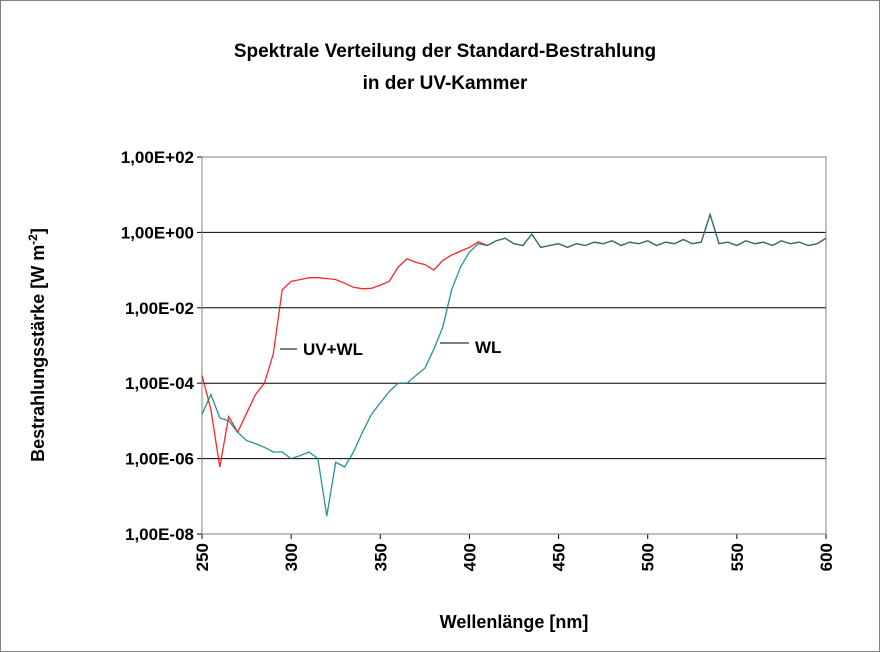 This screenshot has width=880, height=652. I want to click on chart-title: in der UV-Kammer, so click(445, 83).